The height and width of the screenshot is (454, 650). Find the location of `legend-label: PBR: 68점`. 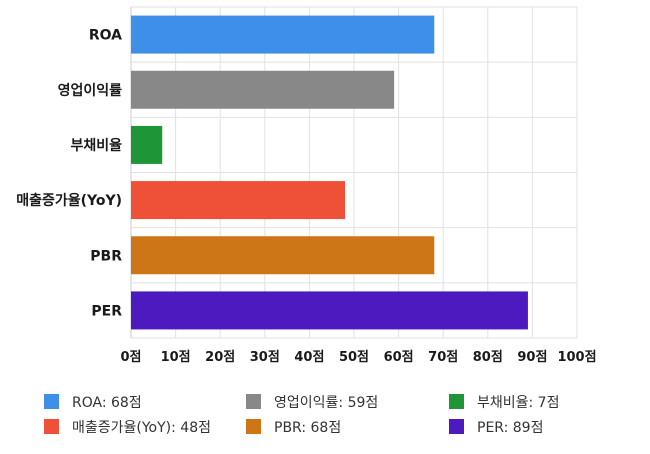

legend-label: PBR: 68점 is located at coordinates (307, 428).